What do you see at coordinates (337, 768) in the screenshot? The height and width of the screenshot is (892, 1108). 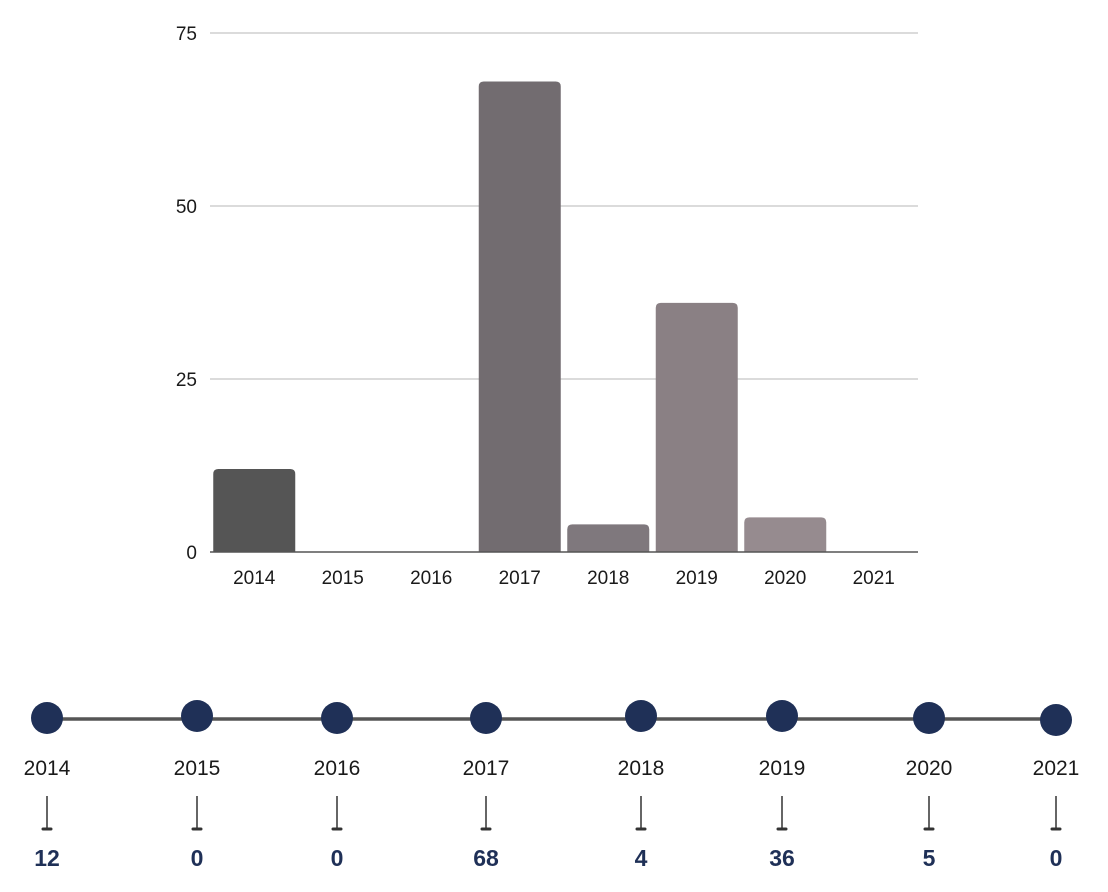 I see `timeline-year: 2016` at bounding box center [337, 768].